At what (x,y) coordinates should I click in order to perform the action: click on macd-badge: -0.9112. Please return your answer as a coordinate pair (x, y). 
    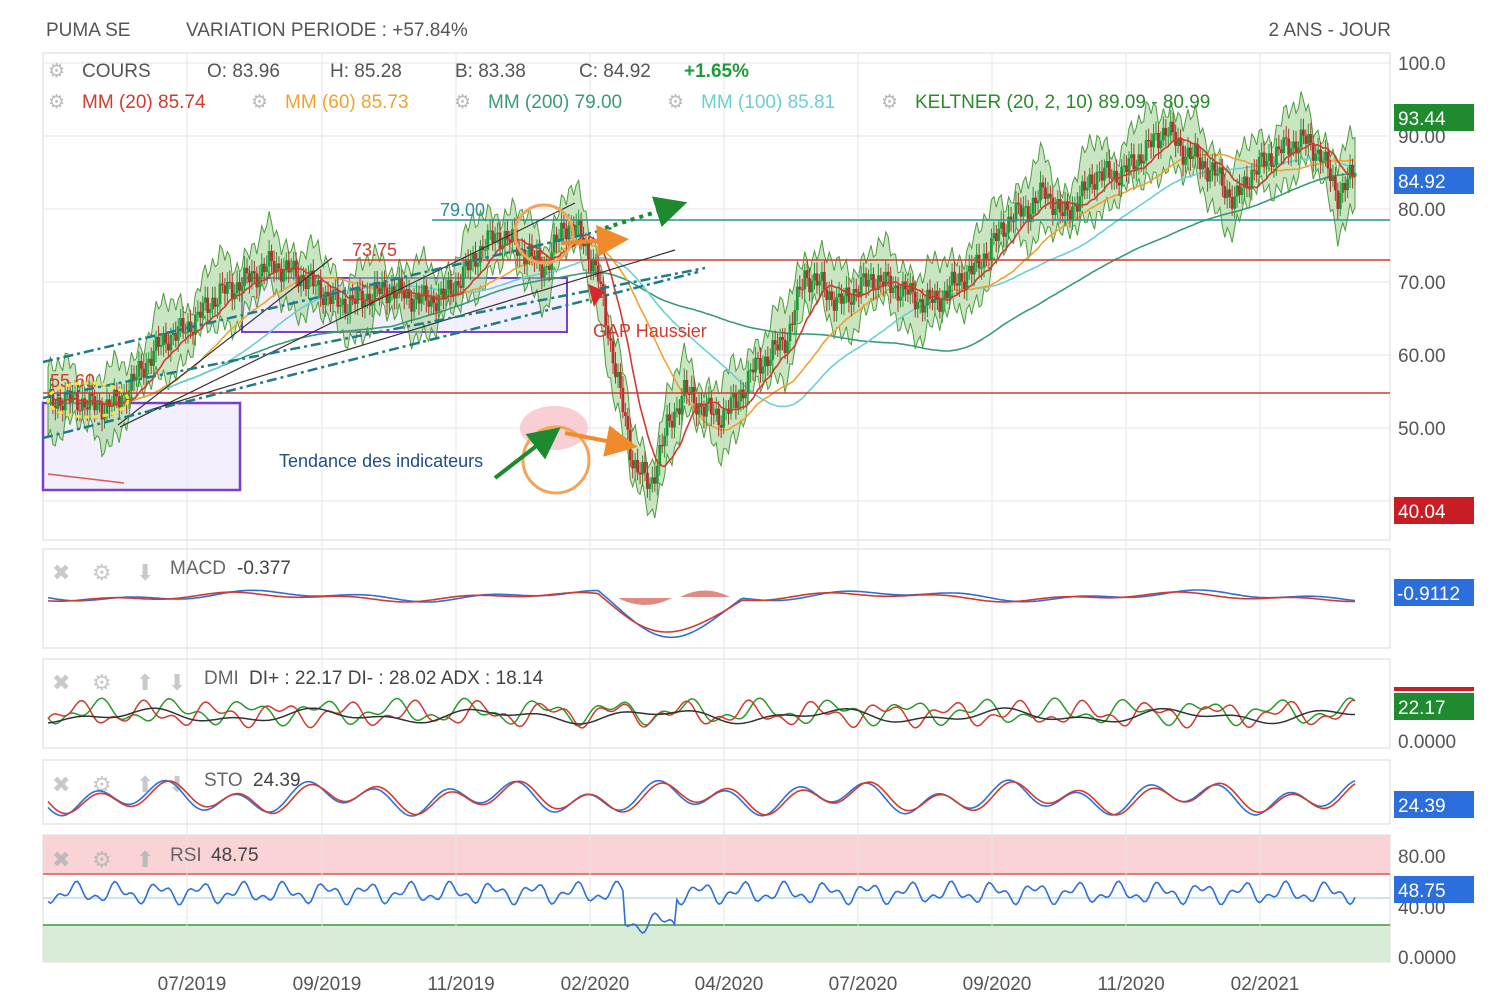
    Looking at the image, I should click on (1428, 594).